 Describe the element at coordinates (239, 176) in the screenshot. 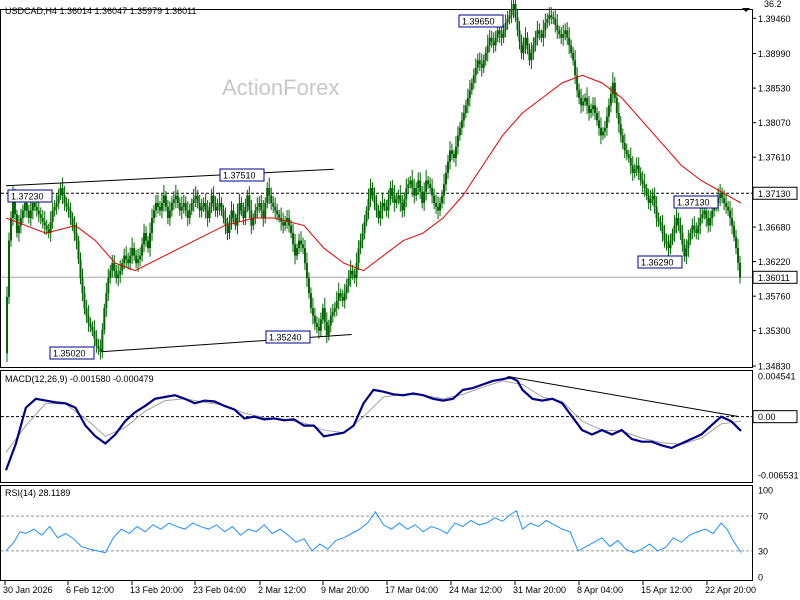

I see `price-annotation-label: 1.37510` at that location.